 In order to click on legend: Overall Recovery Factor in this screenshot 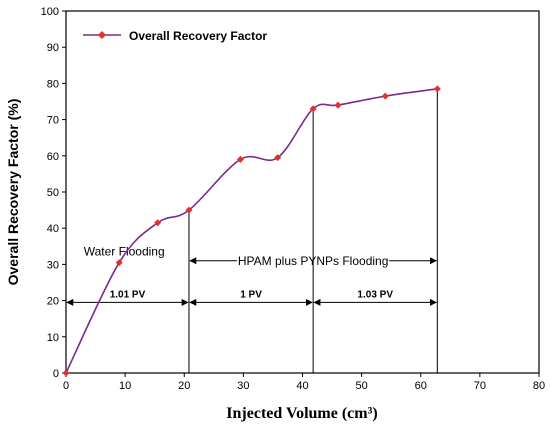, I will do `click(175, 36)`.